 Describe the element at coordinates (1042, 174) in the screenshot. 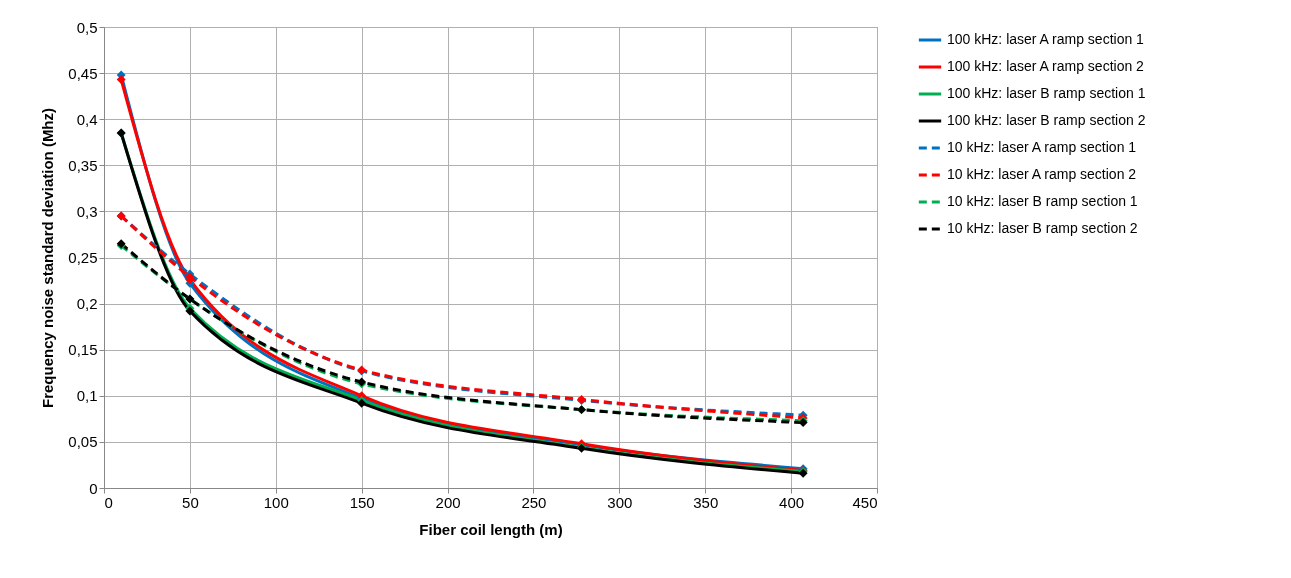

I see `legend-label: 10 kHz: laser A ramp section 2` at that location.